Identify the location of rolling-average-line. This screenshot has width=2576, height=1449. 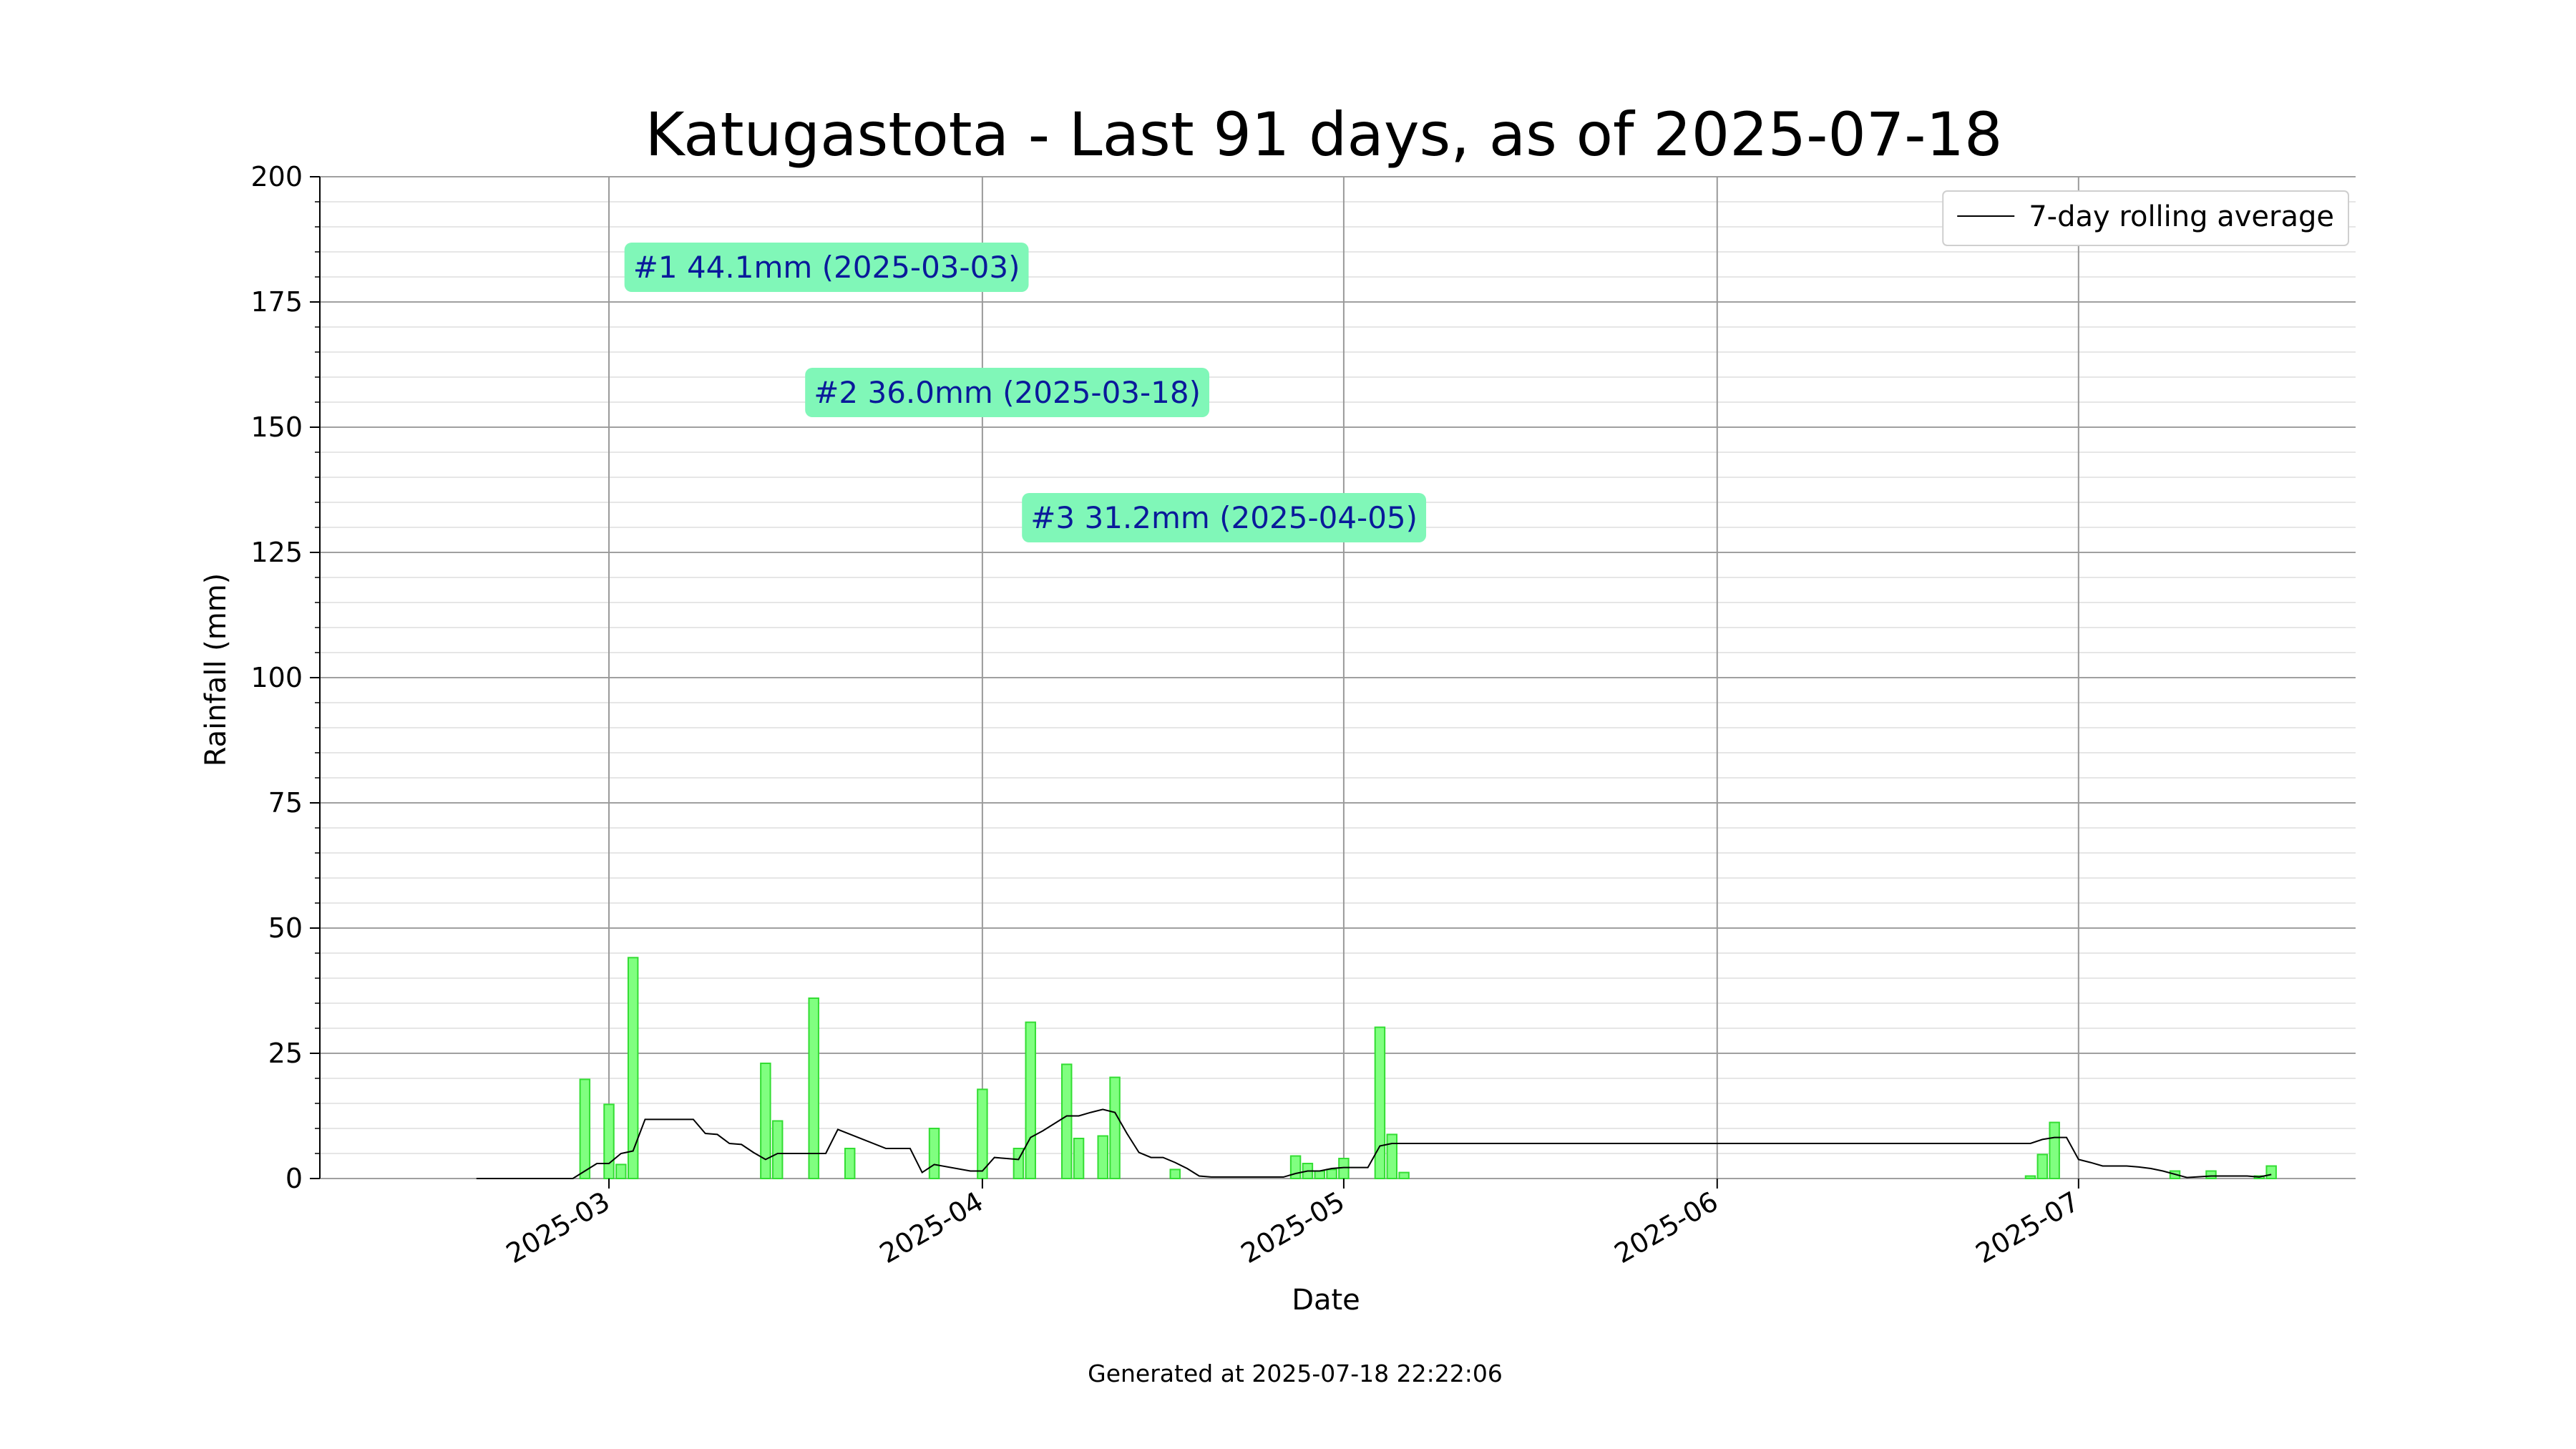
(1374, 1143).